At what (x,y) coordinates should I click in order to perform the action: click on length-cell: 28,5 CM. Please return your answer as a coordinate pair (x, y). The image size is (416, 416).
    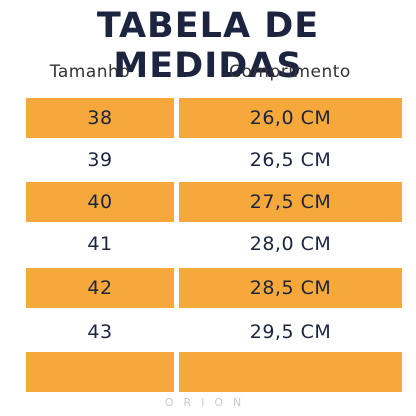
    Looking at the image, I should click on (290, 288).